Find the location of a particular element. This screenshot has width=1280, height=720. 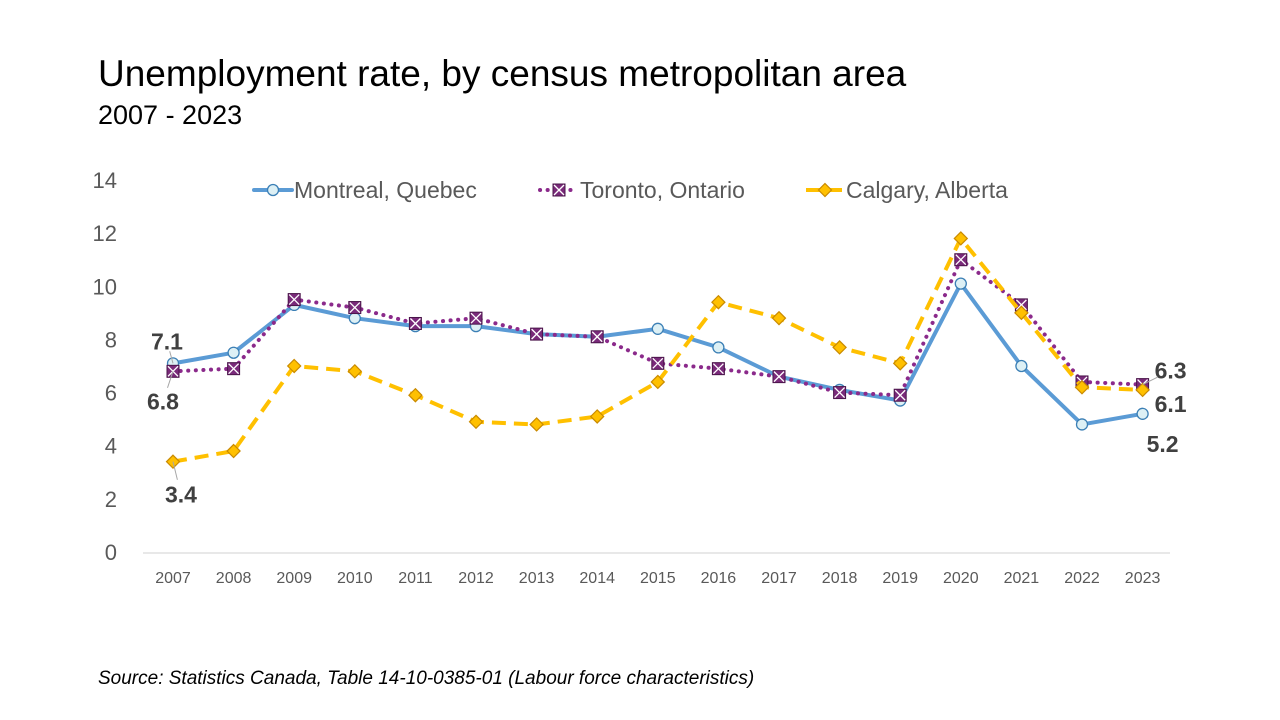

x-tick-label: 2023 is located at coordinates (1143, 578).